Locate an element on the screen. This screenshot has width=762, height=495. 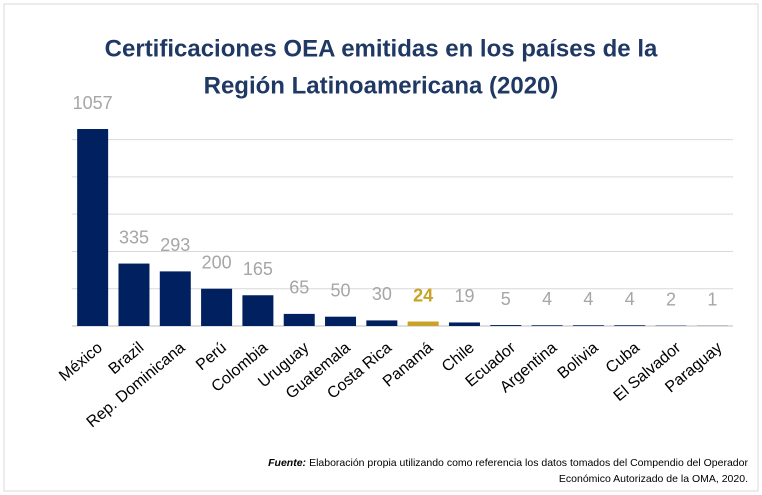
source-label: Fuente: is located at coordinates (287, 463).